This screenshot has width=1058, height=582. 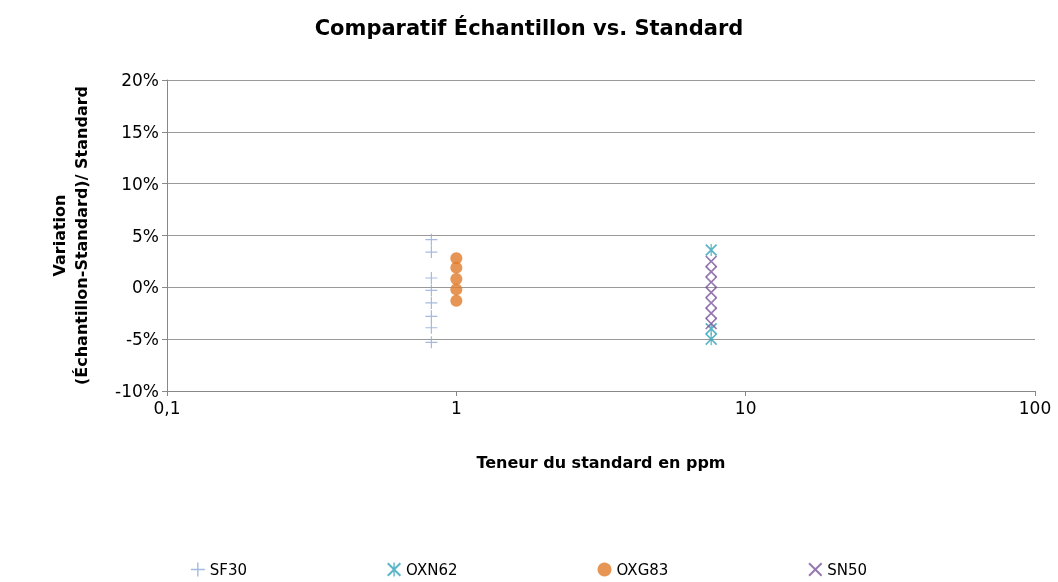 I want to click on y-tick-label: 5%, so click(x=145, y=235).